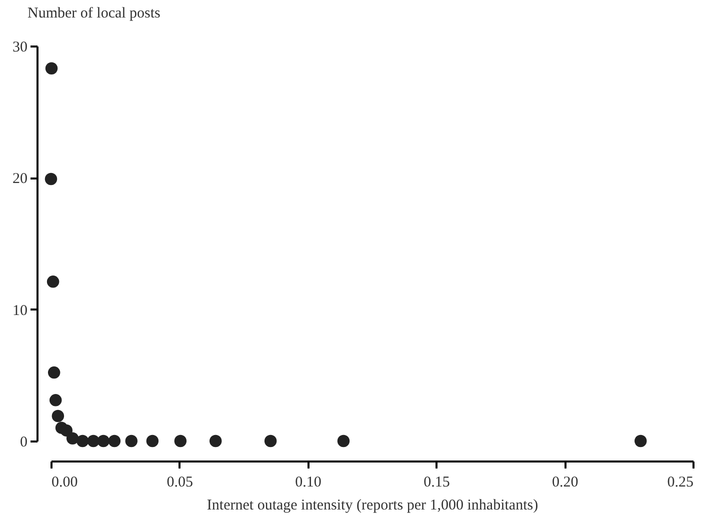 The height and width of the screenshot is (524, 709). I want to click on x-tick-label: 0.20, so click(565, 482).